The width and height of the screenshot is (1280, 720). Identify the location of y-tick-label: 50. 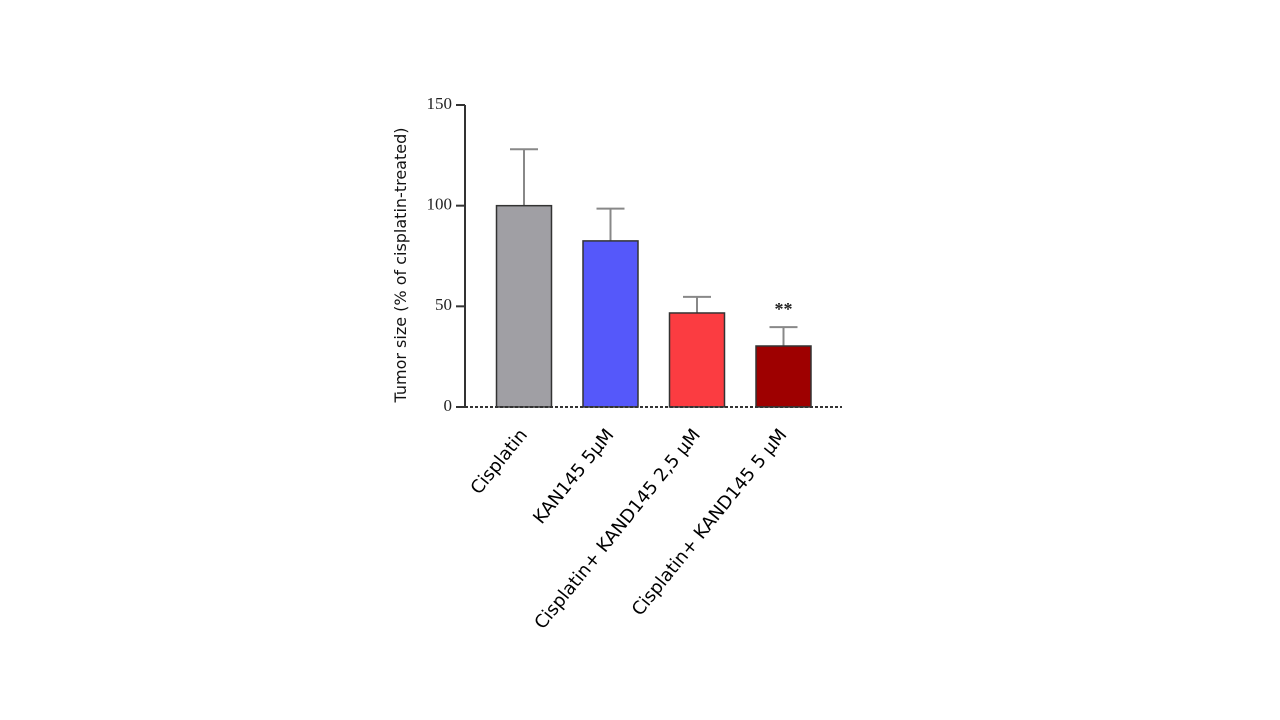
(443, 304).